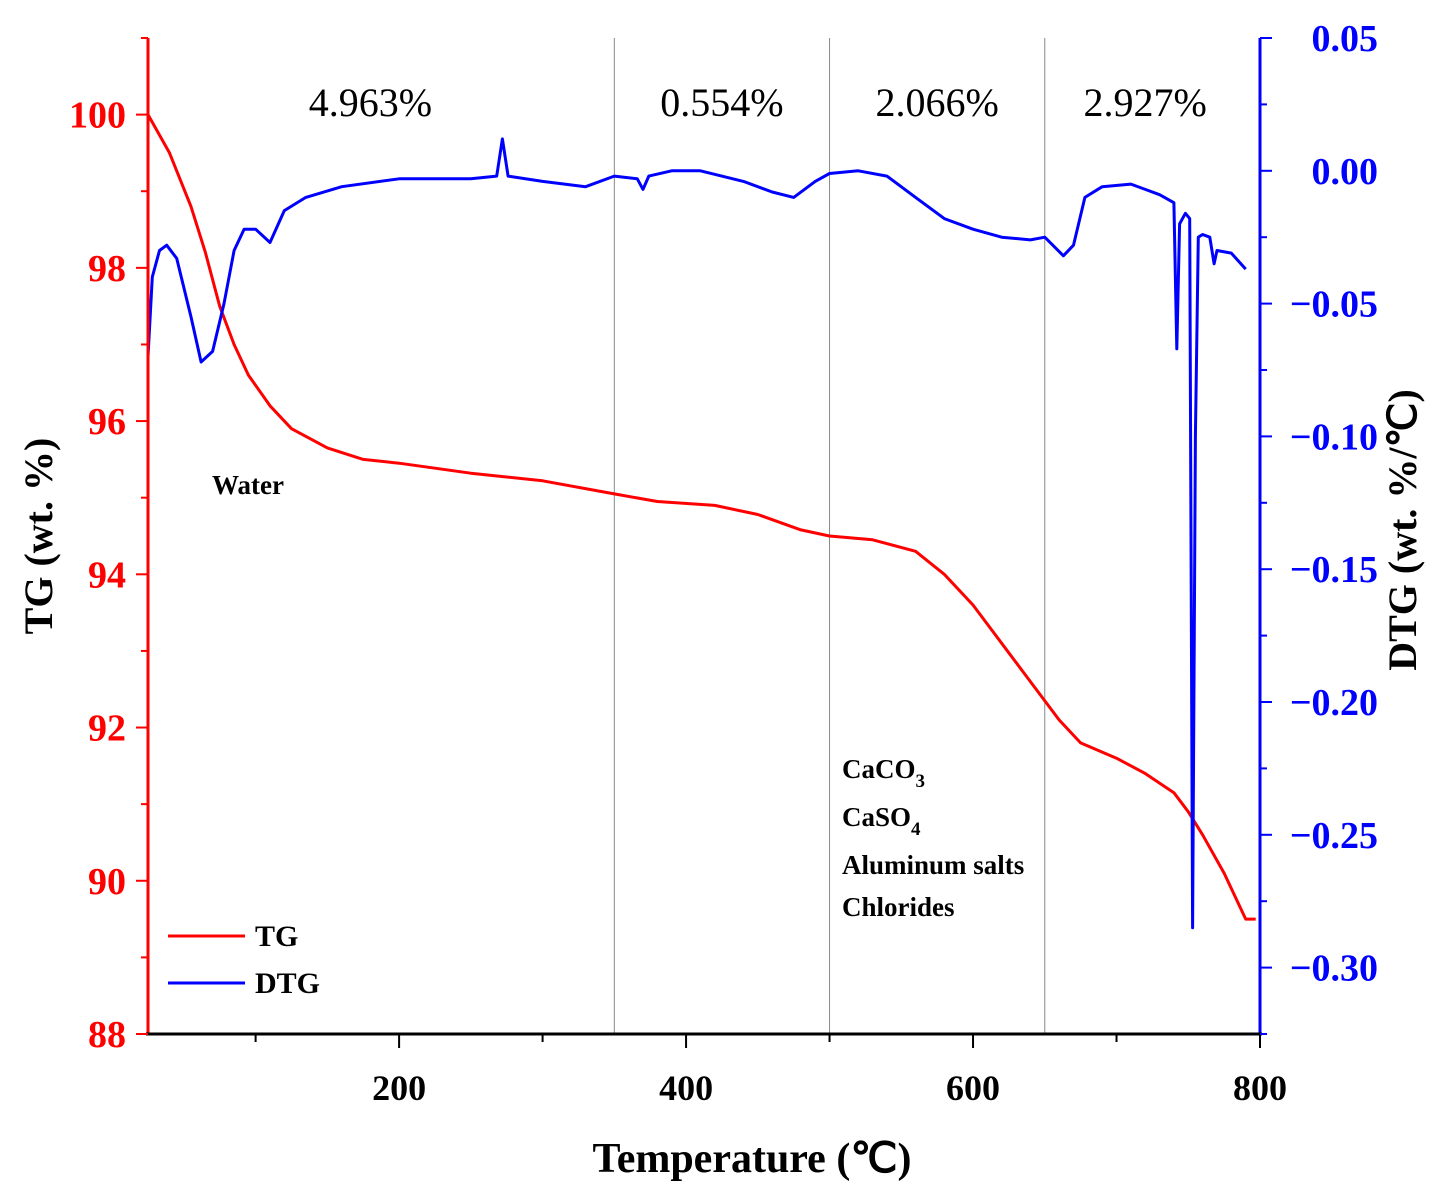  Describe the element at coordinates (107, 575) in the screenshot. I see `left-tick-label: 94` at that location.